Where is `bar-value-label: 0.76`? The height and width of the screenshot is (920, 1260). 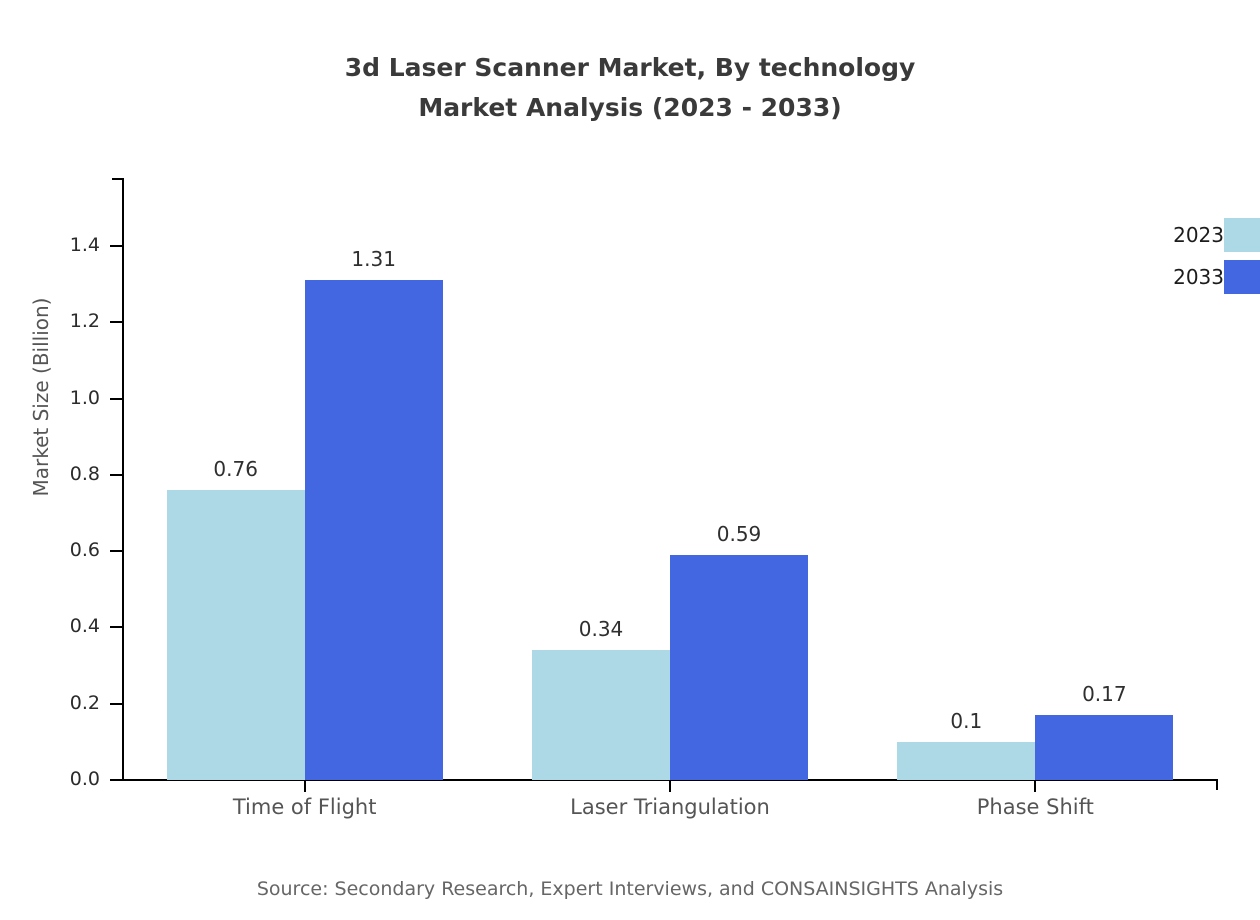 bar-value-label: 0.76 is located at coordinates (235, 469).